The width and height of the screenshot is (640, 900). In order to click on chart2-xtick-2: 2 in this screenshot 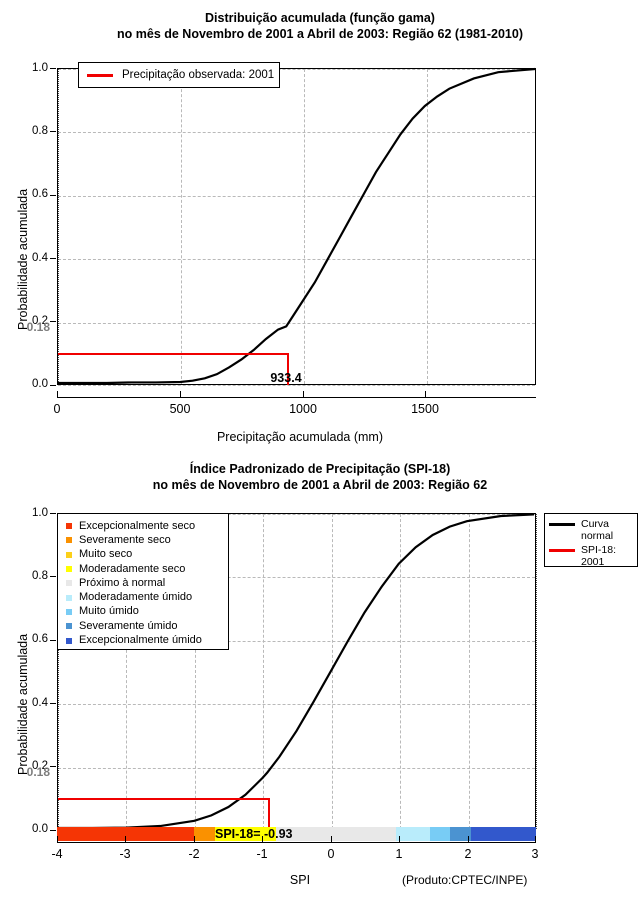, I will do `click(468, 854)`.